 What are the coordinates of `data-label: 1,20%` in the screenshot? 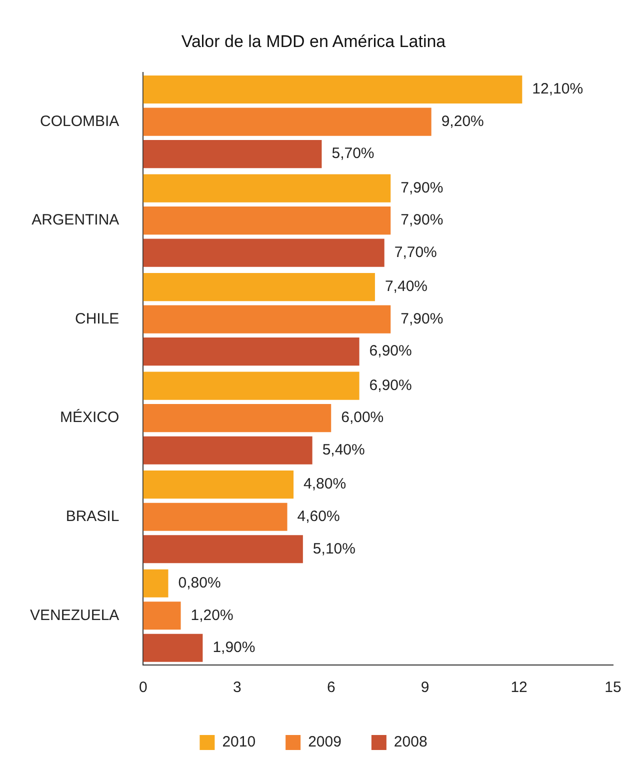 It's located at (212, 615).